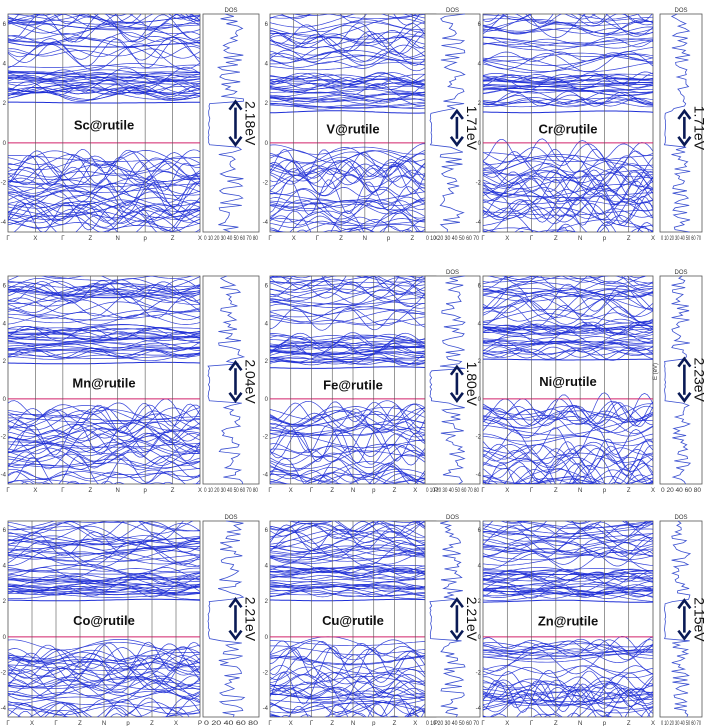  Describe the element at coordinates (567, 381) in the screenshot. I see `material-label: Ni@rutile` at that location.